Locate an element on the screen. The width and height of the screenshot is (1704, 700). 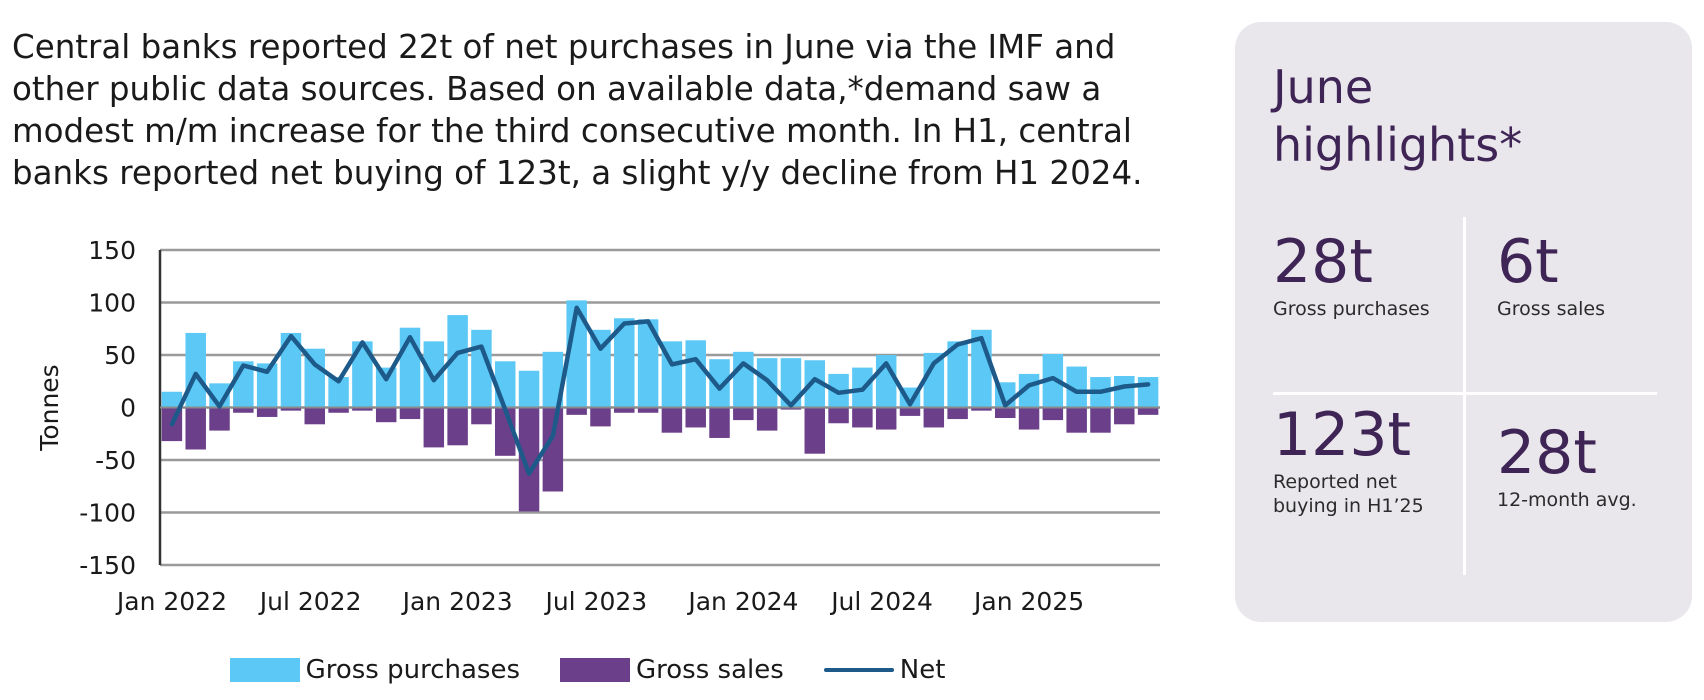
y-axis-label: Tonnes is located at coordinates (49, 407).